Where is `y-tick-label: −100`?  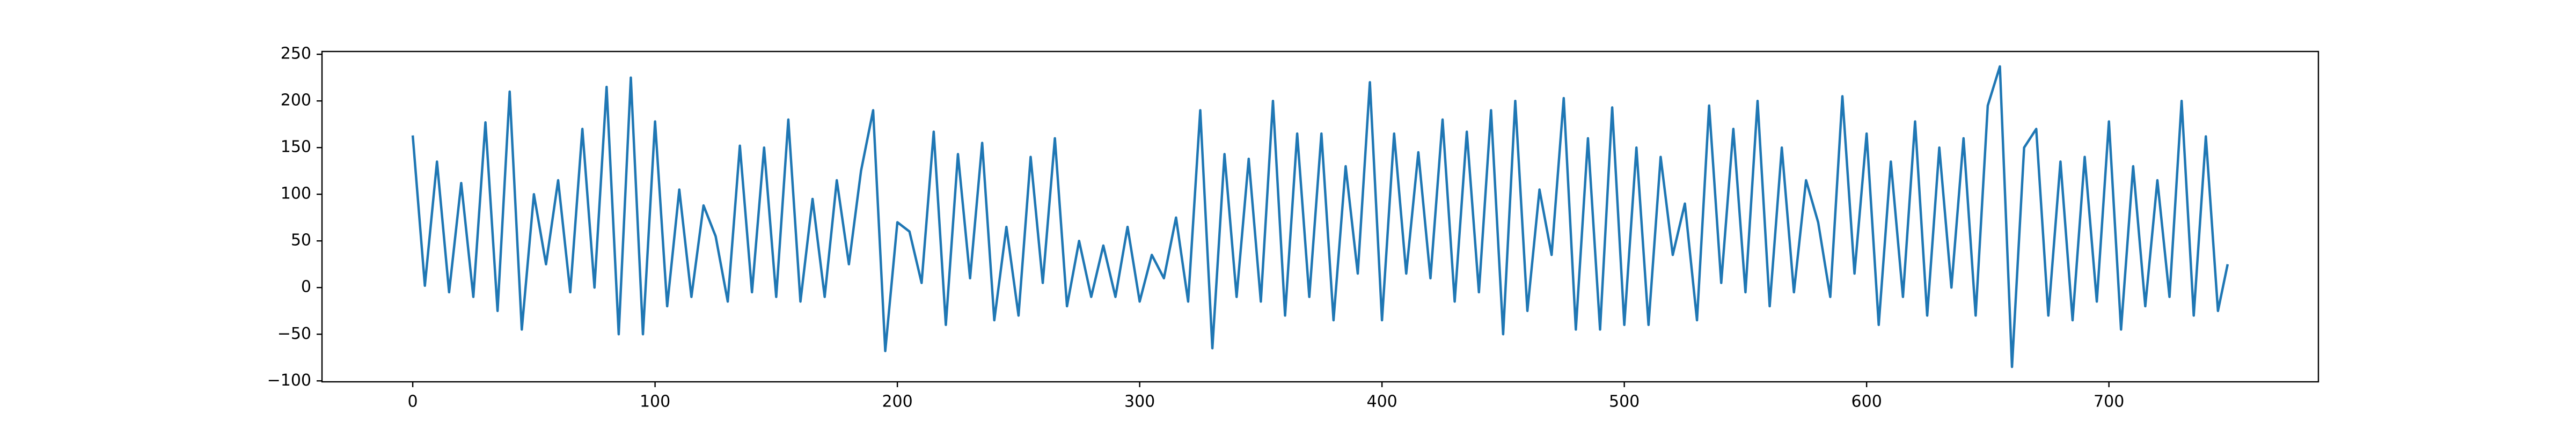
y-tick-label: −100 is located at coordinates (289, 380).